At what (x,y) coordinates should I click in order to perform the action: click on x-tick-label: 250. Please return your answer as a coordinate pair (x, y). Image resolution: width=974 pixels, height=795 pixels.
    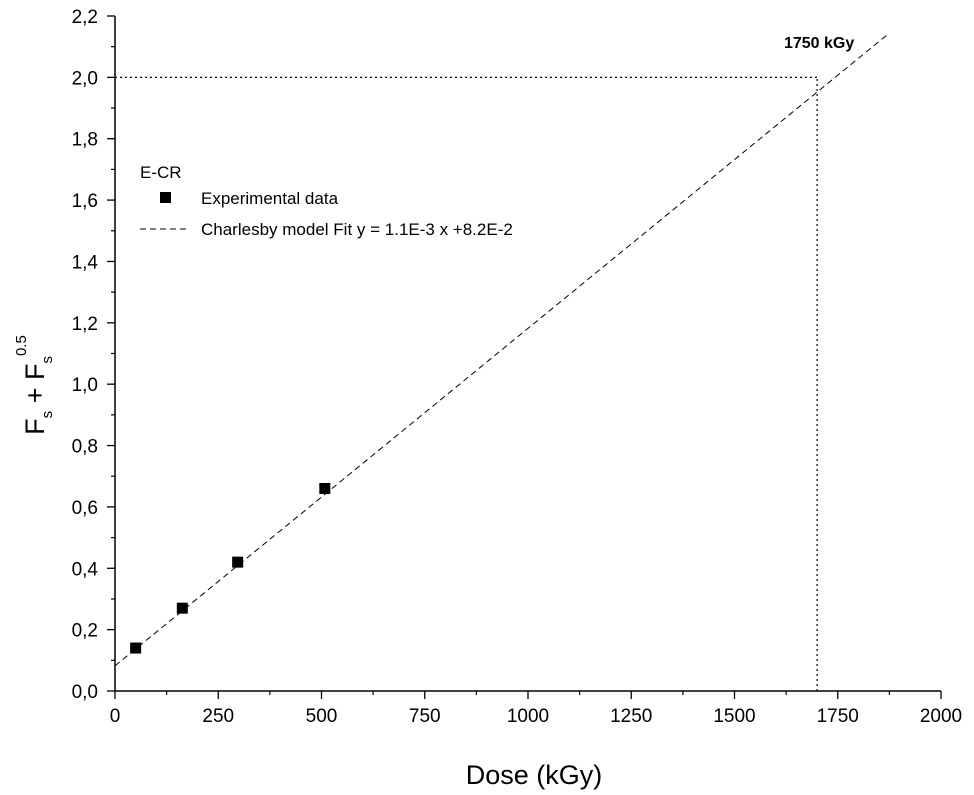
    Looking at the image, I should click on (218, 716).